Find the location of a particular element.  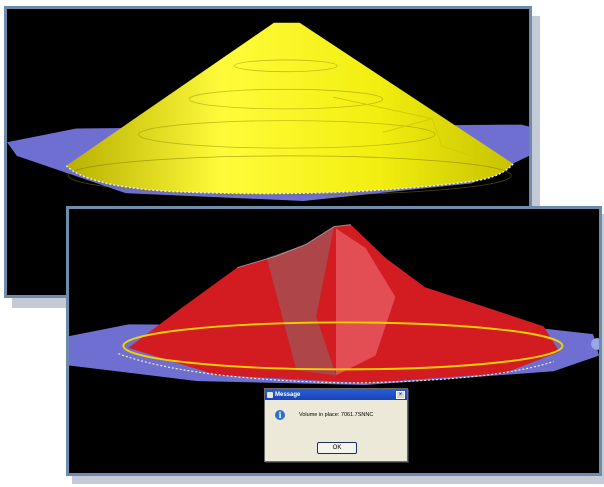

cone-edge-lines is located at coordinates (402, 126).